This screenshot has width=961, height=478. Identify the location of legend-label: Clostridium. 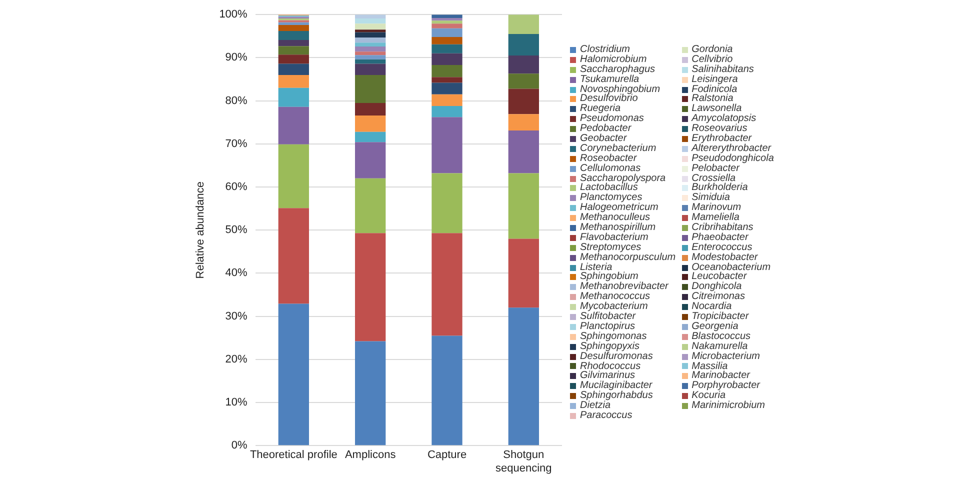
(605, 49).